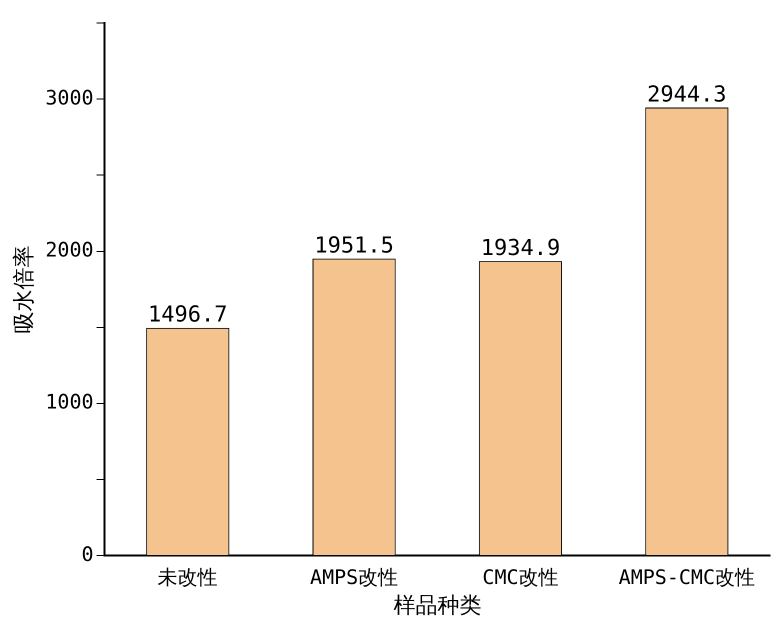 This screenshot has height=628, width=782. Describe the element at coordinates (69, 402) in the screenshot. I see `y-tick-label: 1000` at that location.